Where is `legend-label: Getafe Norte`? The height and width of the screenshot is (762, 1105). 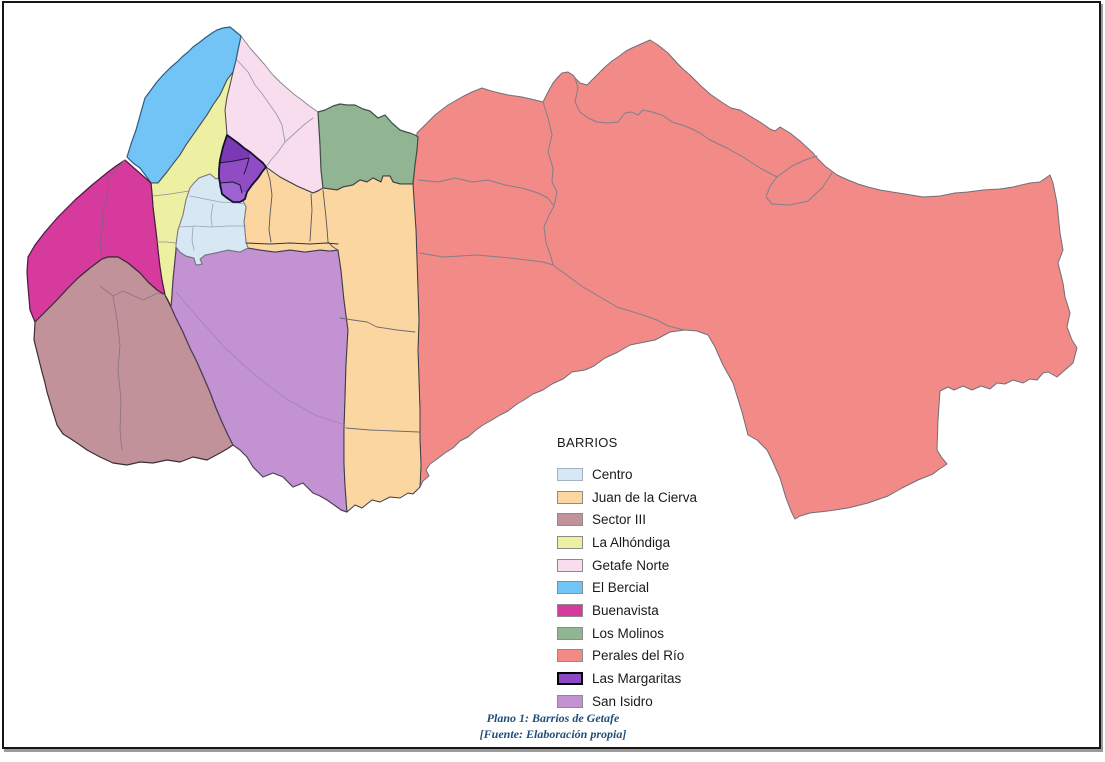
legend-label: Getafe Norte is located at coordinates (631, 565).